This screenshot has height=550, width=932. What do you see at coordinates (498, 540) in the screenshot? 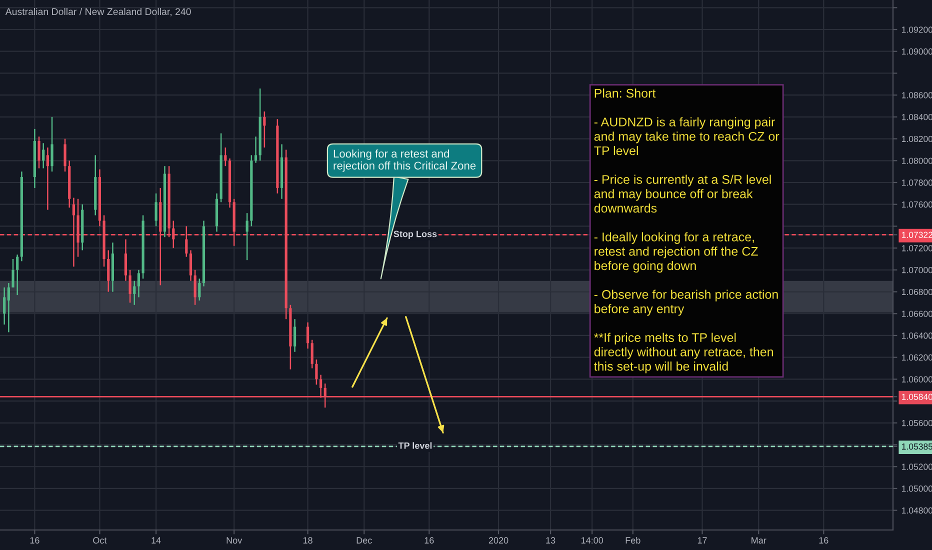
I see `x-tick-label: 2020` at bounding box center [498, 540].